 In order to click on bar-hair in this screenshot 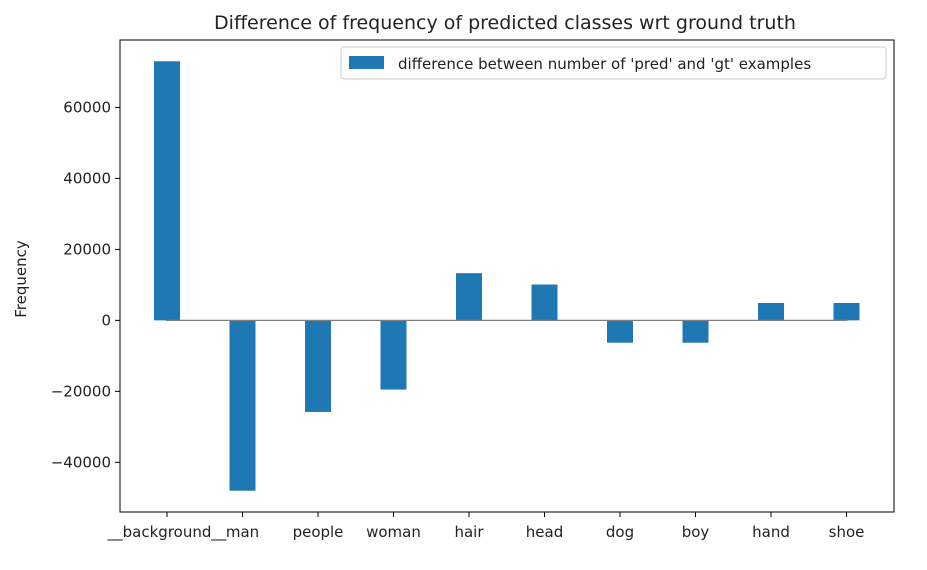, I will do `click(469, 297)`.